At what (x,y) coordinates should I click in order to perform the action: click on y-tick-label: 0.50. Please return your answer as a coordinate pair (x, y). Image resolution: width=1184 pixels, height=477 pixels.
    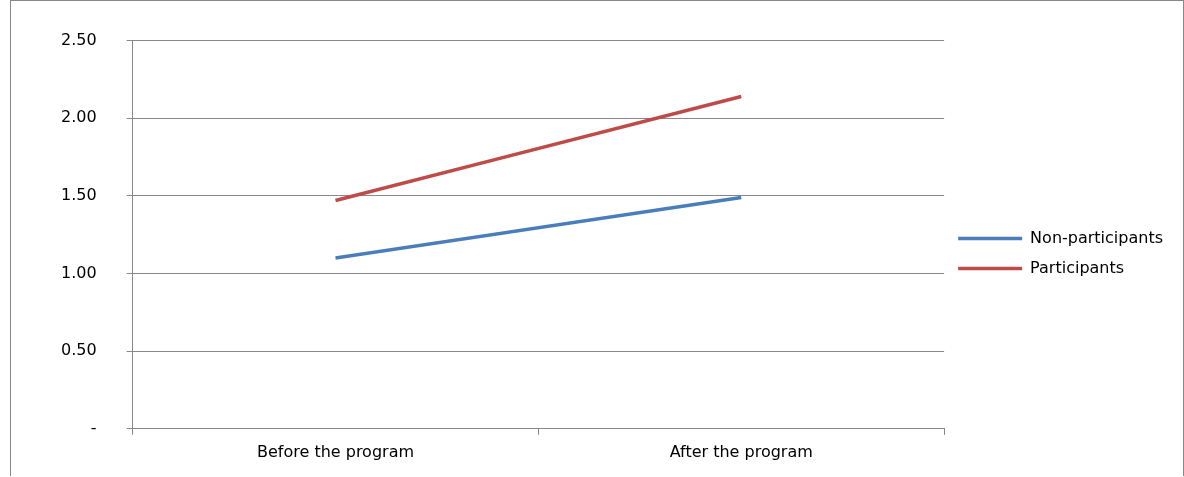
    Looking at the image, I should click on (79, 350).